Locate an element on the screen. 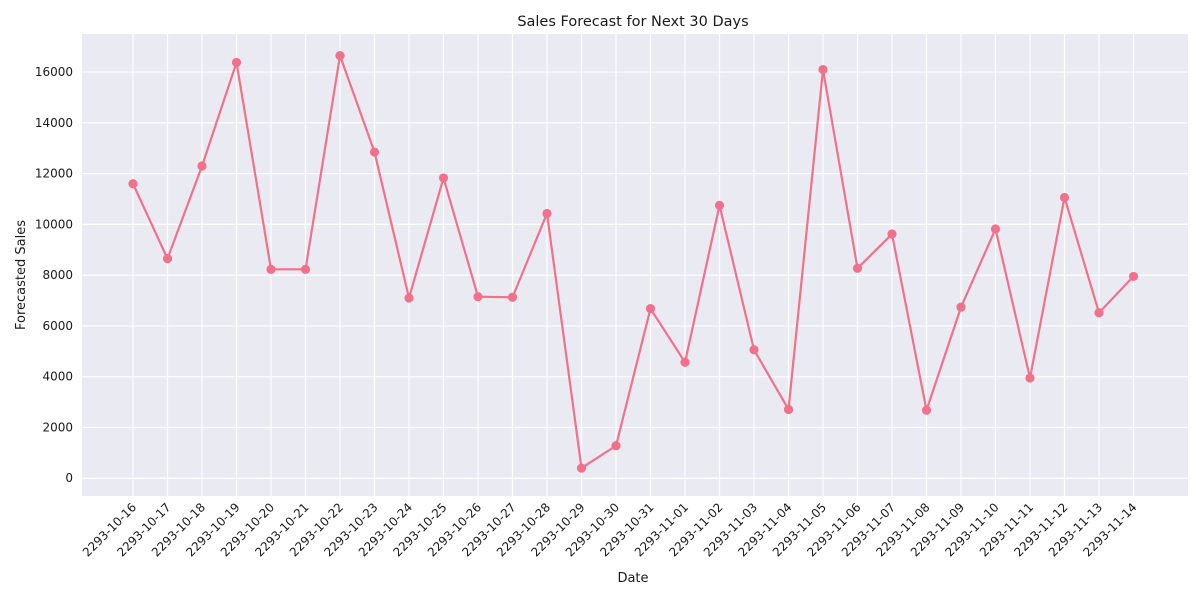  y-tick-label: 4000 is located at coordinates (57, 377).